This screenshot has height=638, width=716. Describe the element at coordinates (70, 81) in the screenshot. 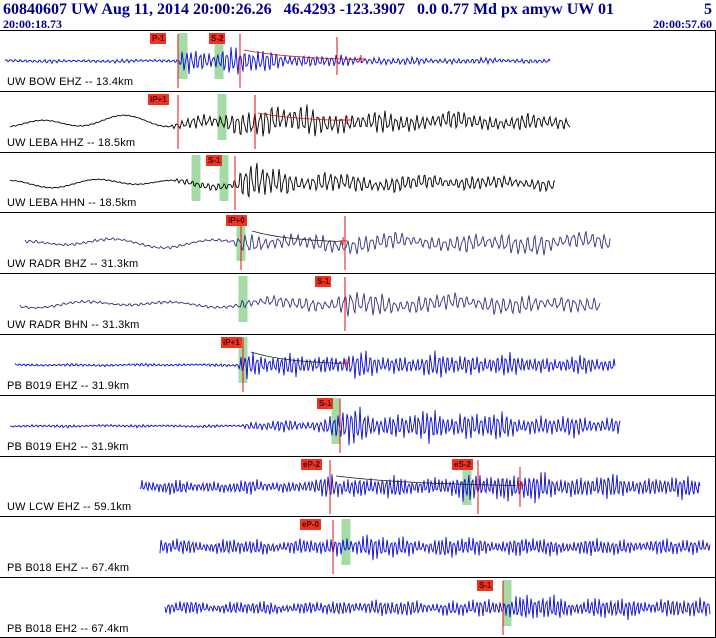

I see `trace-label: UW BOW EHZ -- 13.4km` at that location.